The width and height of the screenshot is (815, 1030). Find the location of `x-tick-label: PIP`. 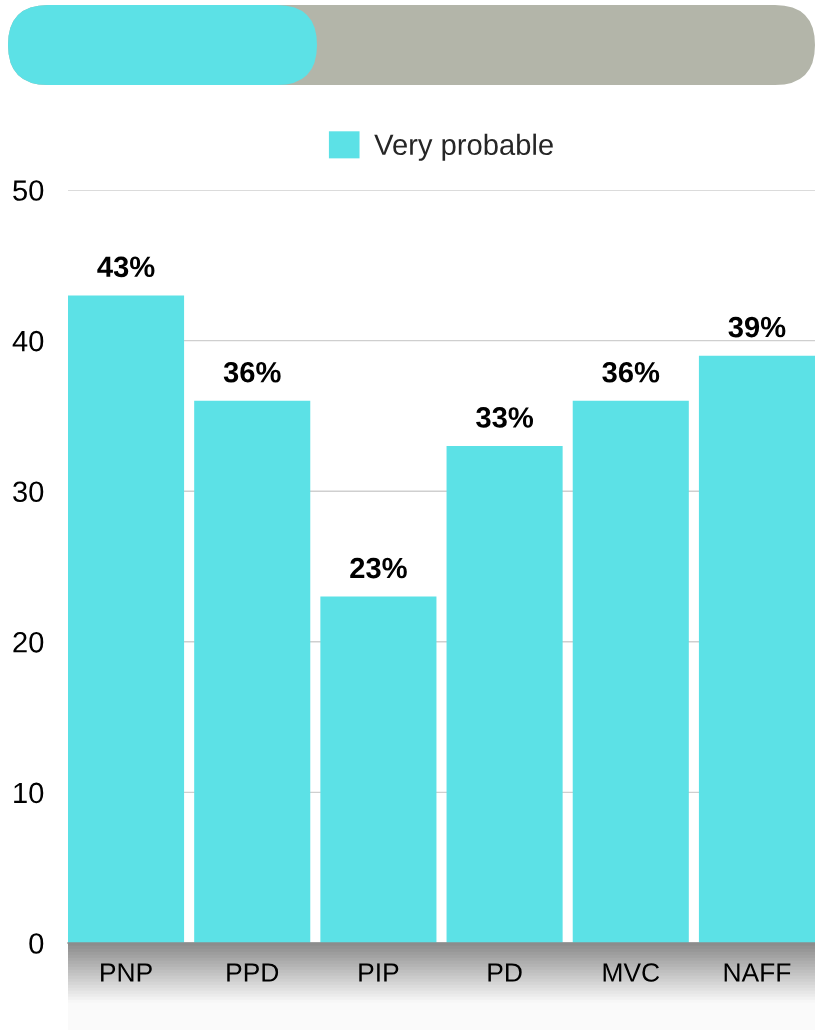

x-tick-label: PIP is located at coordinates (379, 972).